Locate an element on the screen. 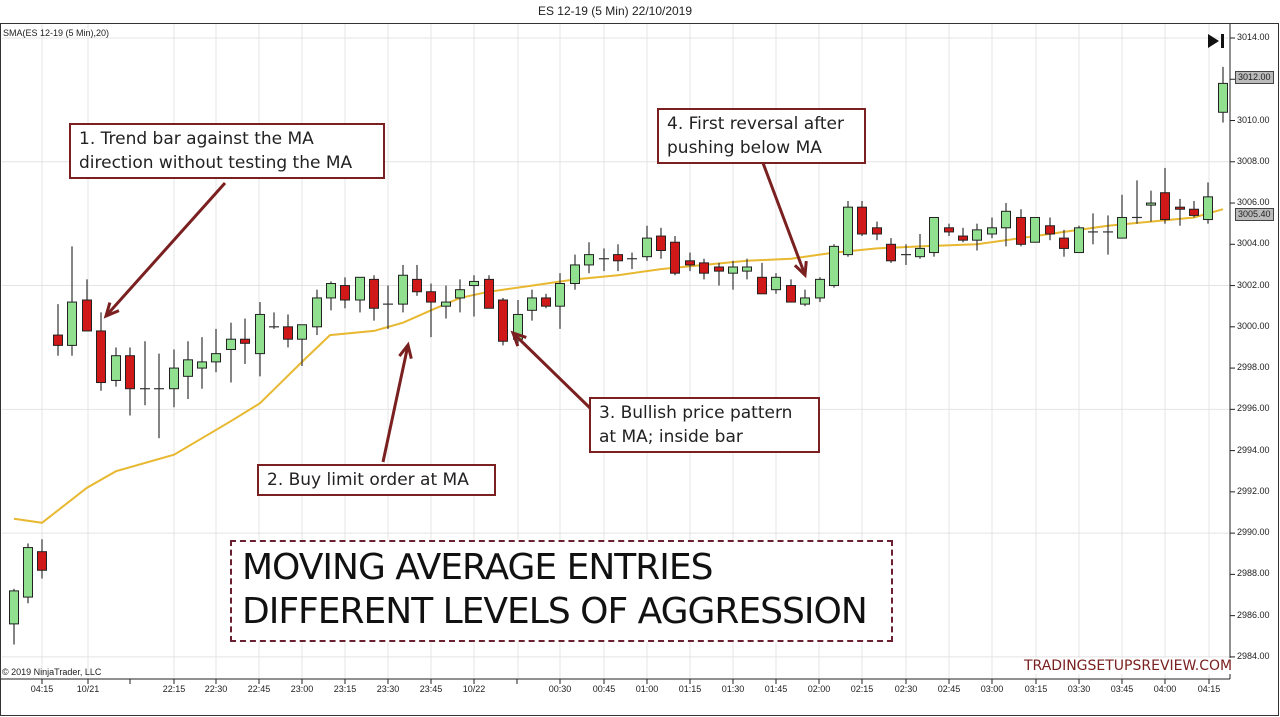  annotation-4-line1: 4. First reversal after is located at coordinates (756, 124).